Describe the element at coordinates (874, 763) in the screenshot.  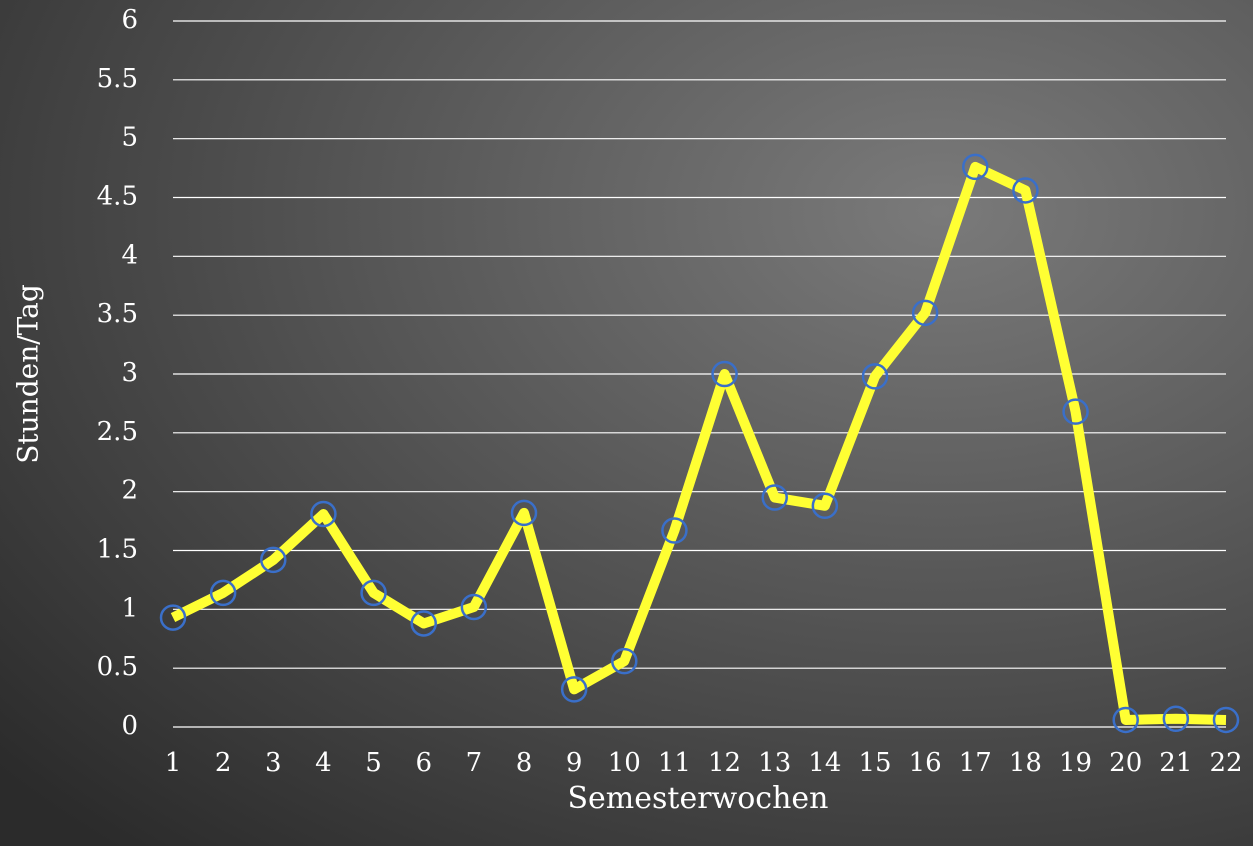
I see `x-tick-label: 15` at that location.